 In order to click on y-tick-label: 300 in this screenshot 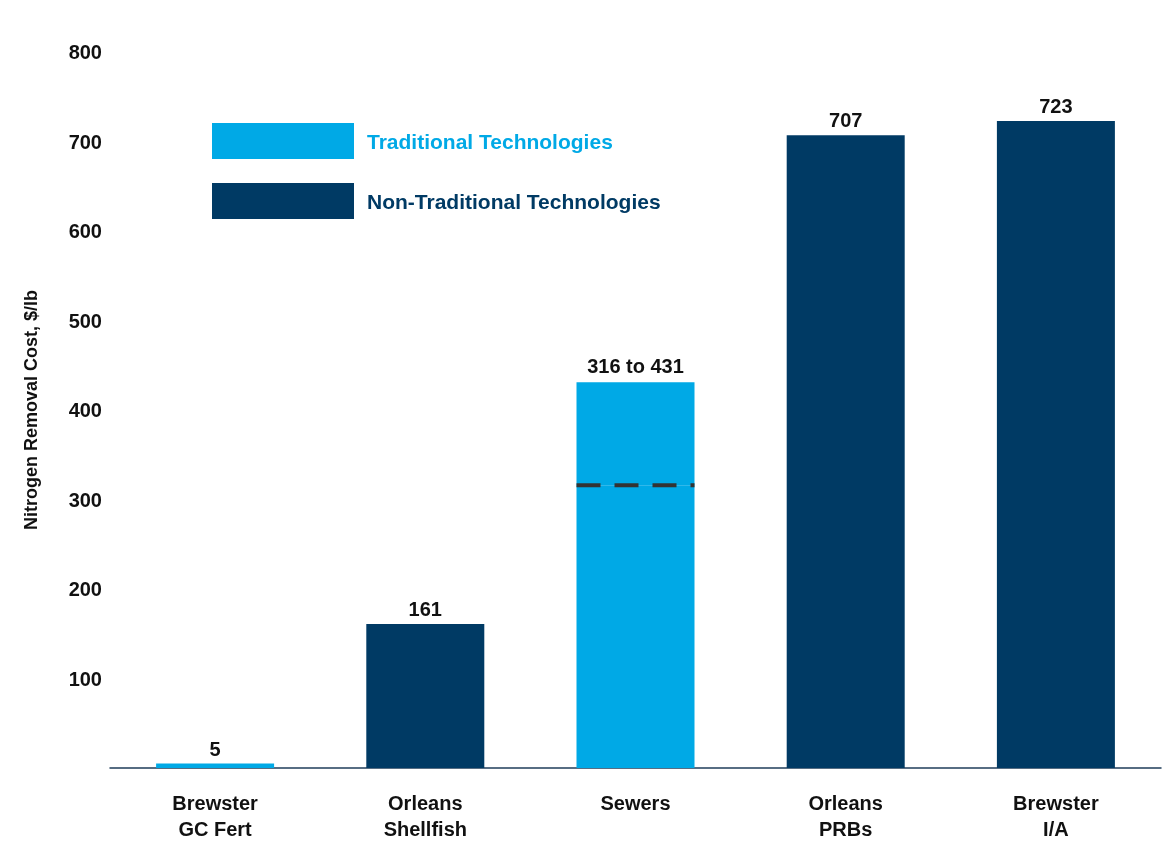, I will do `click(85, 499)`.